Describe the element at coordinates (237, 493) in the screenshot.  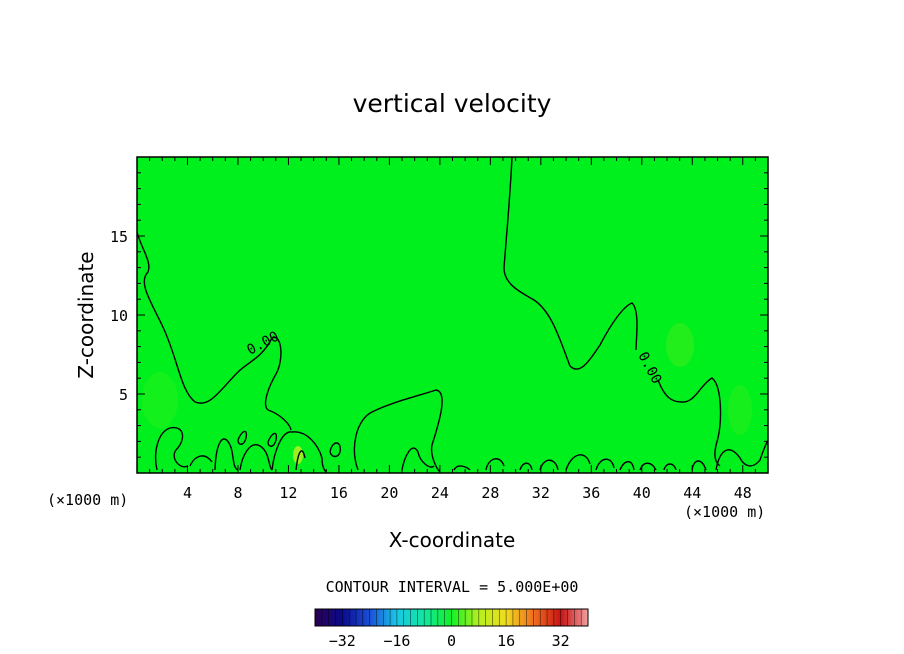
I see `x-tick-label: 8` at that location.